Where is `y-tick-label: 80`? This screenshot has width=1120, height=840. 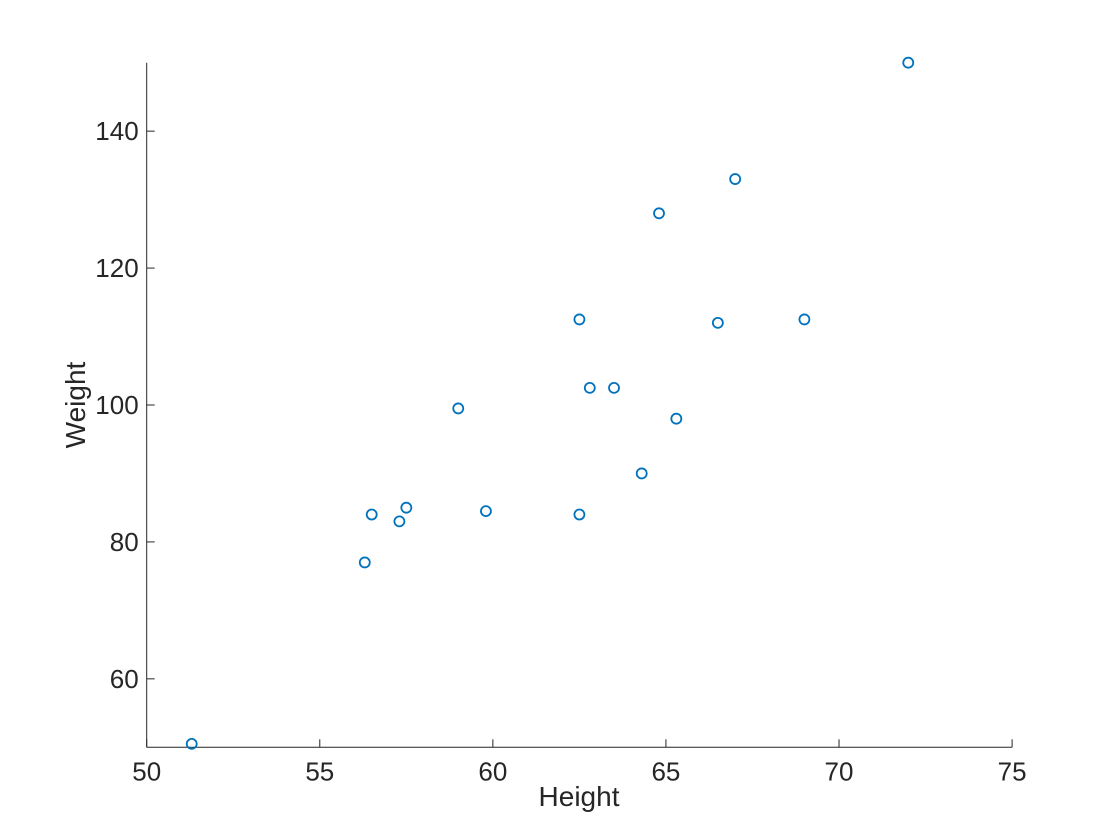
y-tick-label: 80 is located at coordinates (124, 542).